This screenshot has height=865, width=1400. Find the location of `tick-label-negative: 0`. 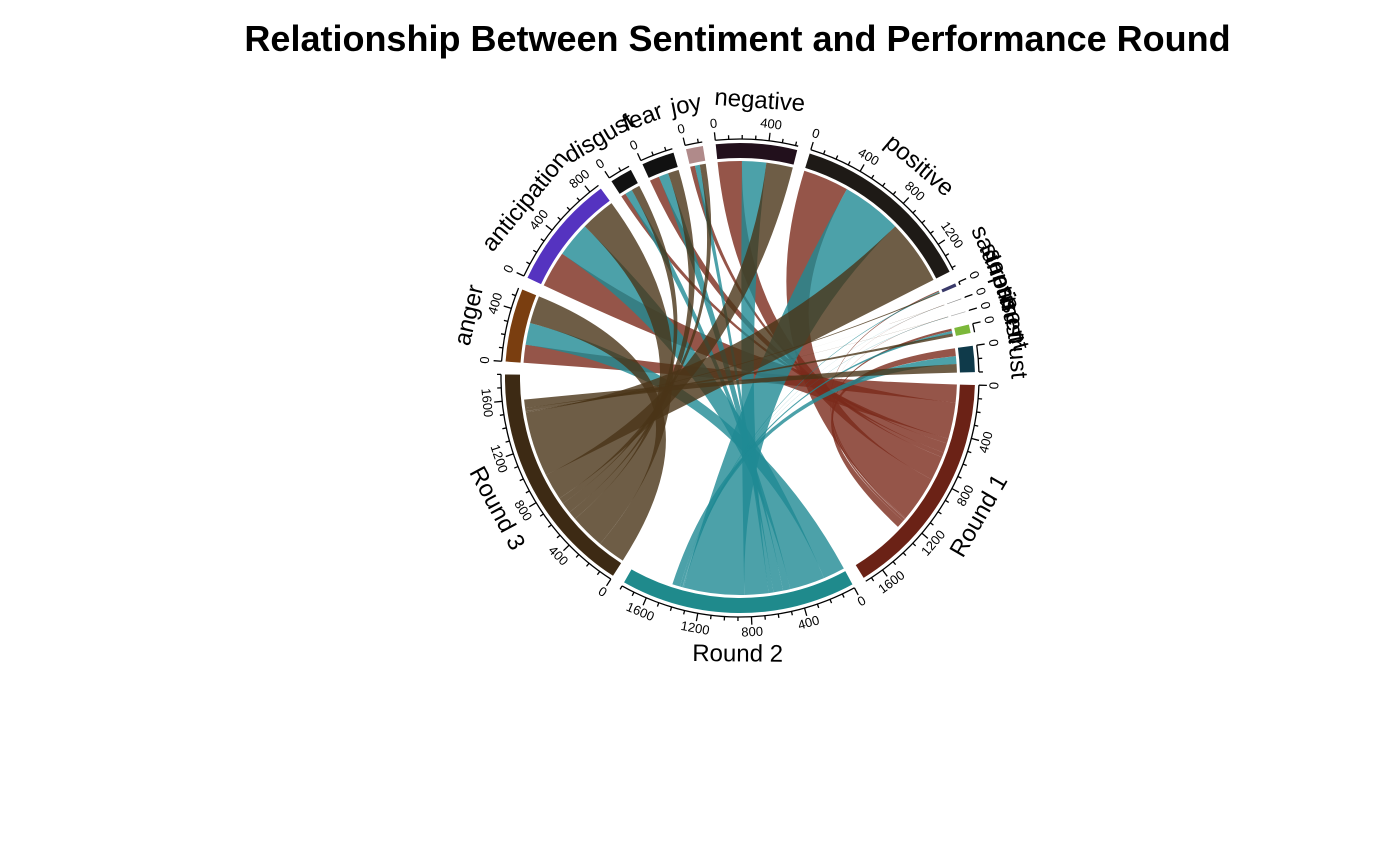

tick-label-negative: 0 is located at coordinates (713, 123).